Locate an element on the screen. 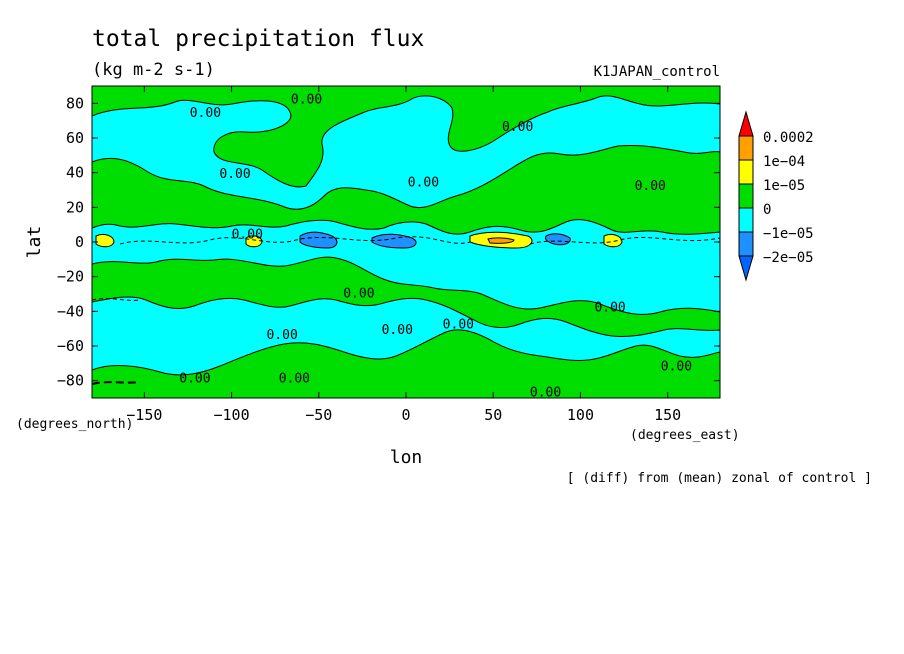 The width and height of the screenshot is (904, 654). colorbar-over-triangle is located at coordinates (746, 123).